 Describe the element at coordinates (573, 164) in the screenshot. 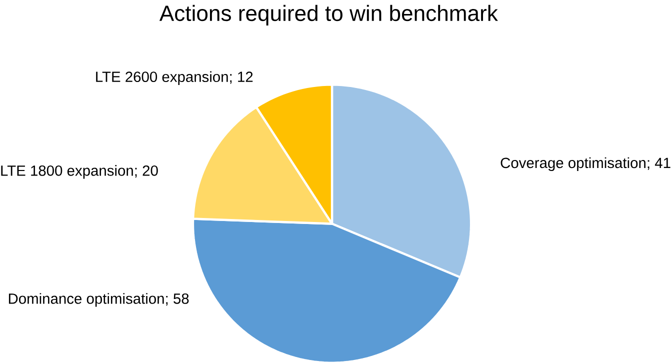

I see `slice-label: Coverage optimisation` at that location.